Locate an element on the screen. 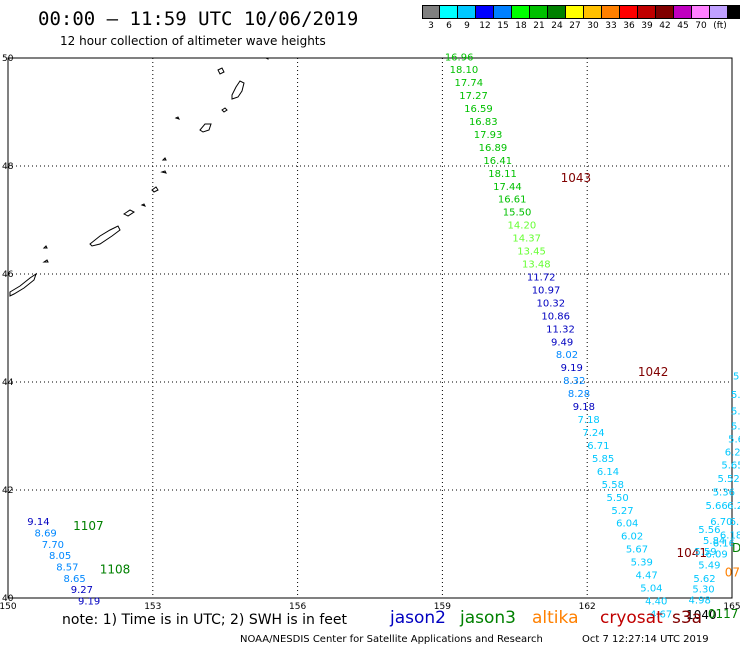  wave-height-value: 6.71 is located at coordinates (598, 446).